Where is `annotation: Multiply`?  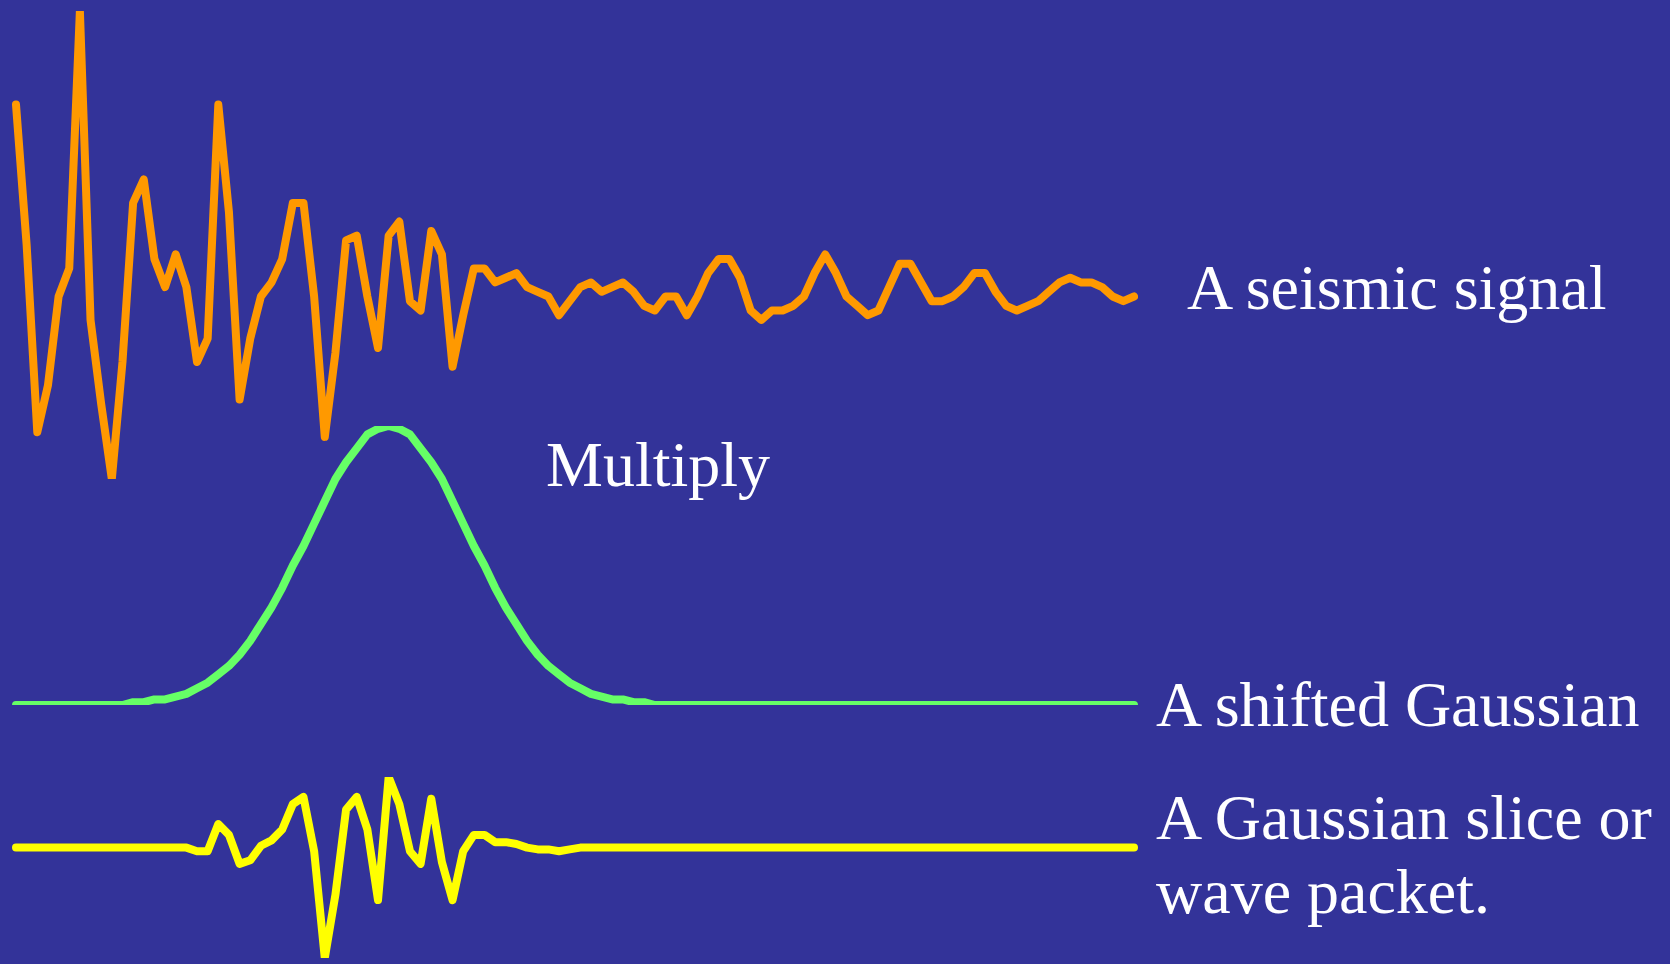
annotation: Multiply is located at coordinates (658, 465).